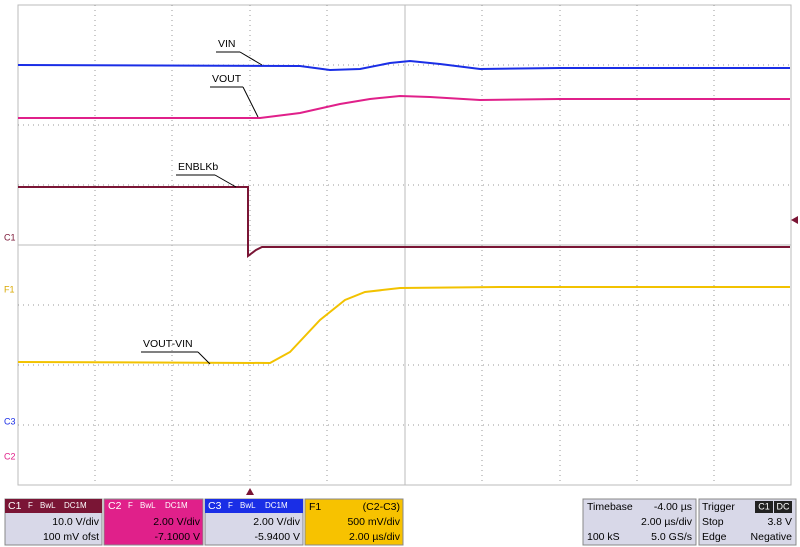 Image resolution: width=800 pixels, height=547 pixels. I want to click on channel-box: C1 F BwL DC1M 10.0 V/div 100 mV ofst, so click(53, 522).